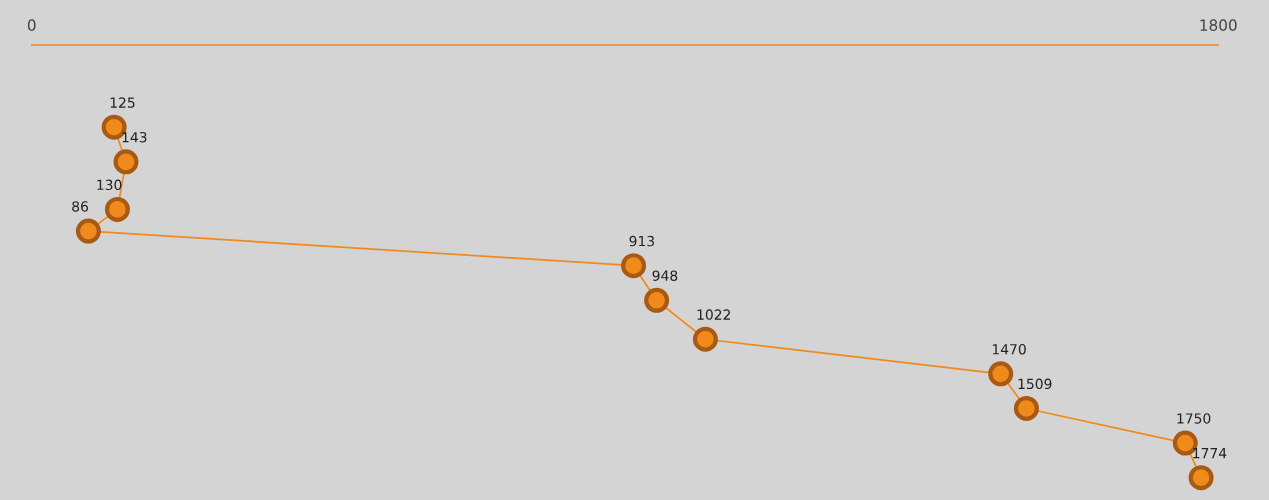 This screenshot has height=500, width=1269. What do you see at coordinates (665, 275) in the screenshot?
I see `annotation: 948` at bounding box center [665, 275].